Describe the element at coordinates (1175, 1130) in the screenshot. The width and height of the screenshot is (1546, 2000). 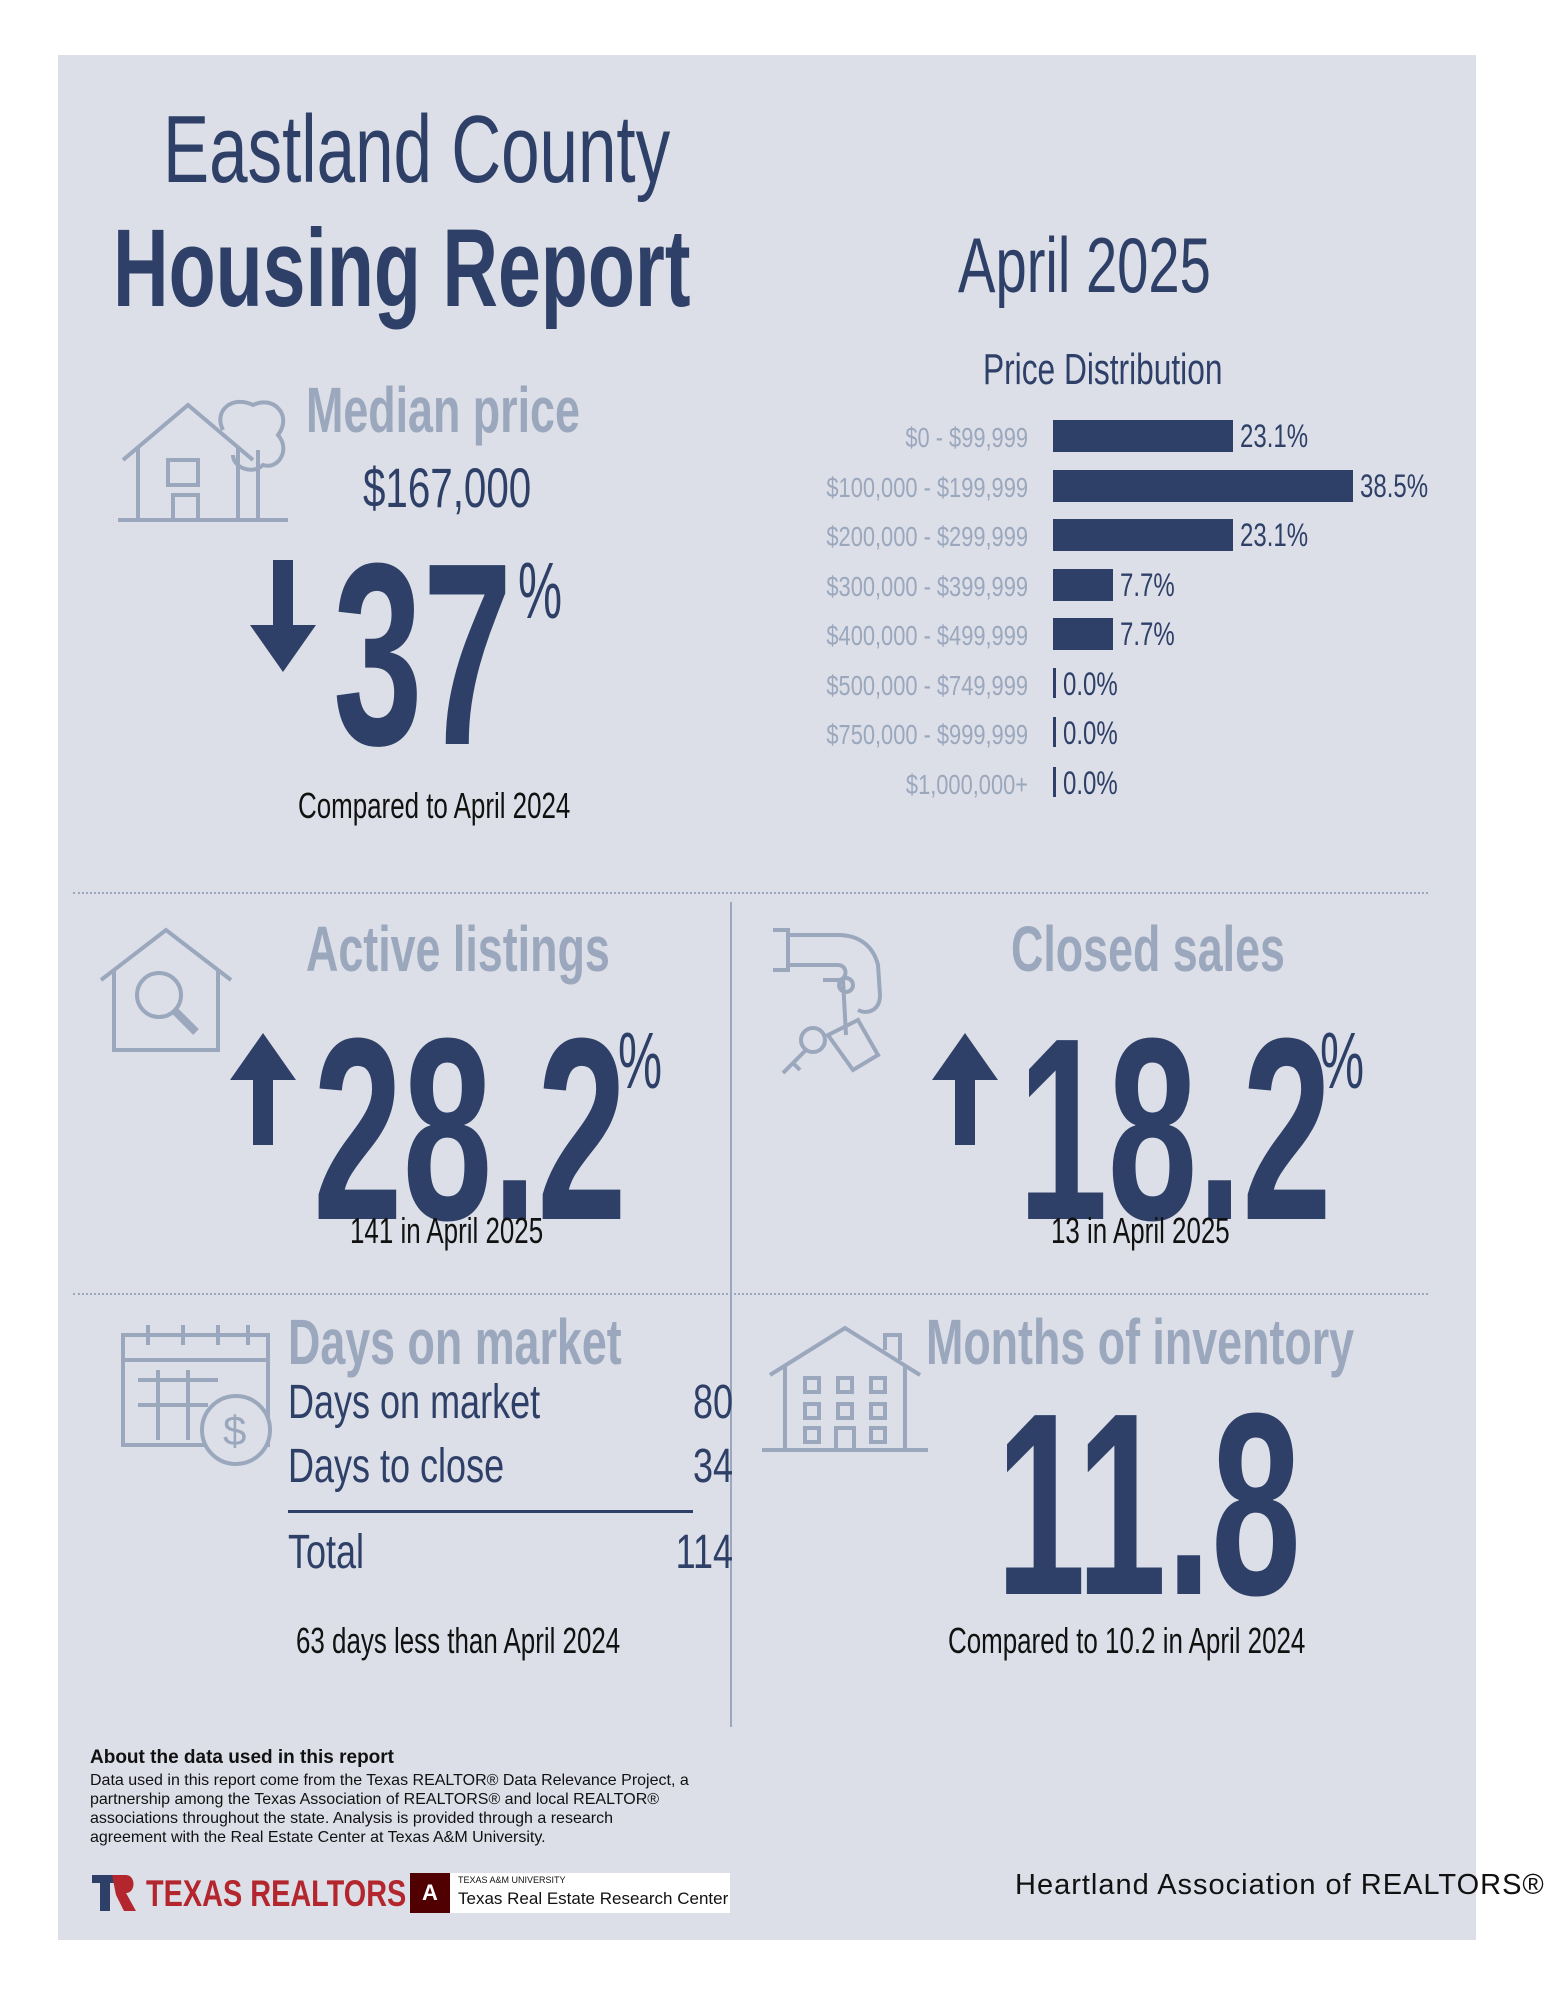
I see `closed-sales-change: 18.2` at that location.